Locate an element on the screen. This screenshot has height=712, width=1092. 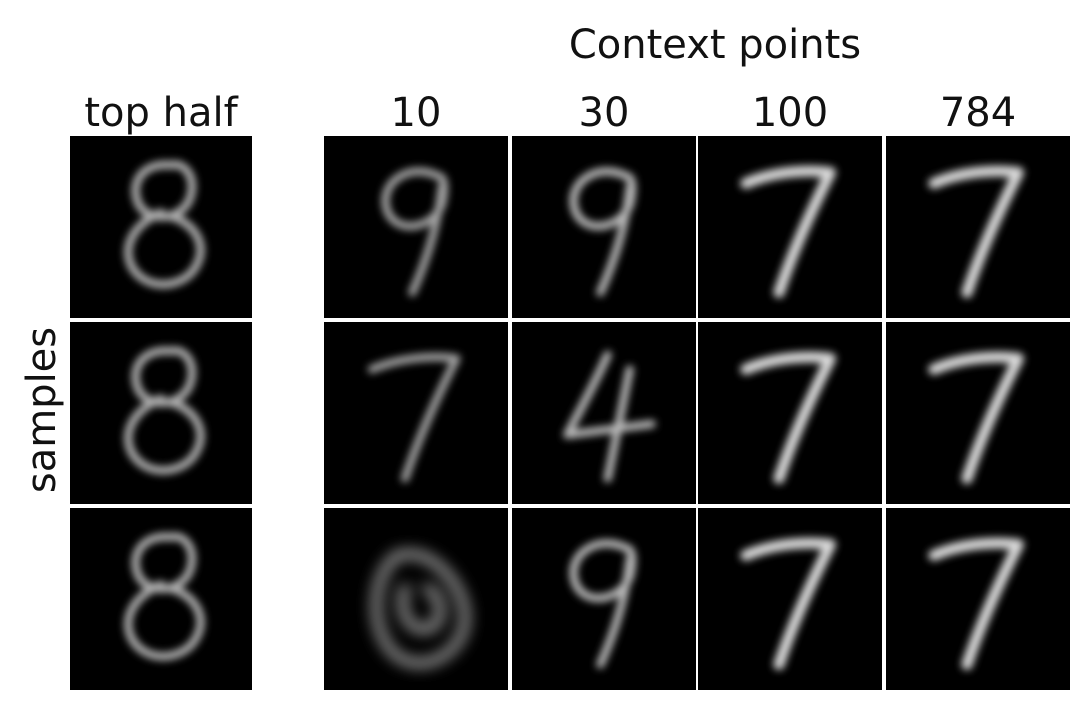
sample-cell-col2-row2 is located at coordinates (604, 599).